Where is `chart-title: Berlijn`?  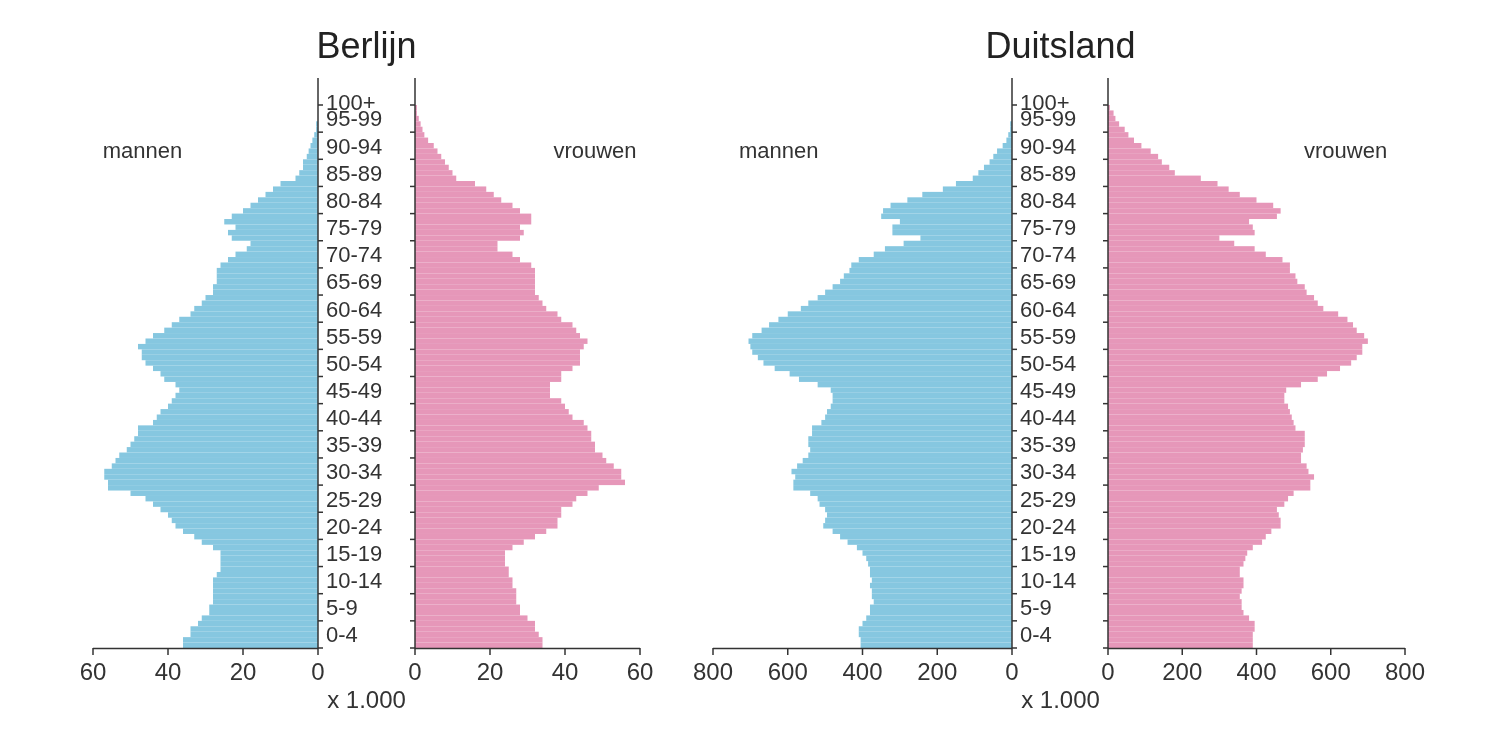 chart-title: Berlijn is located at coordinates (366, 45).